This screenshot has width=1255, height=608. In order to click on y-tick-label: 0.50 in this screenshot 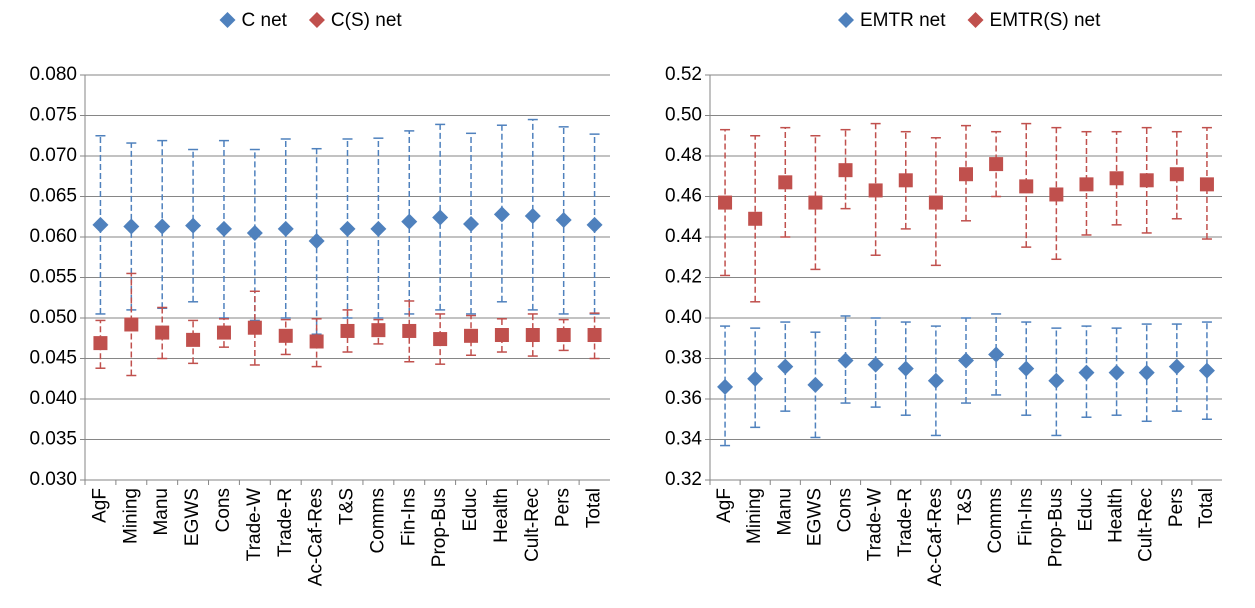, I will do `click(683, 115)`.